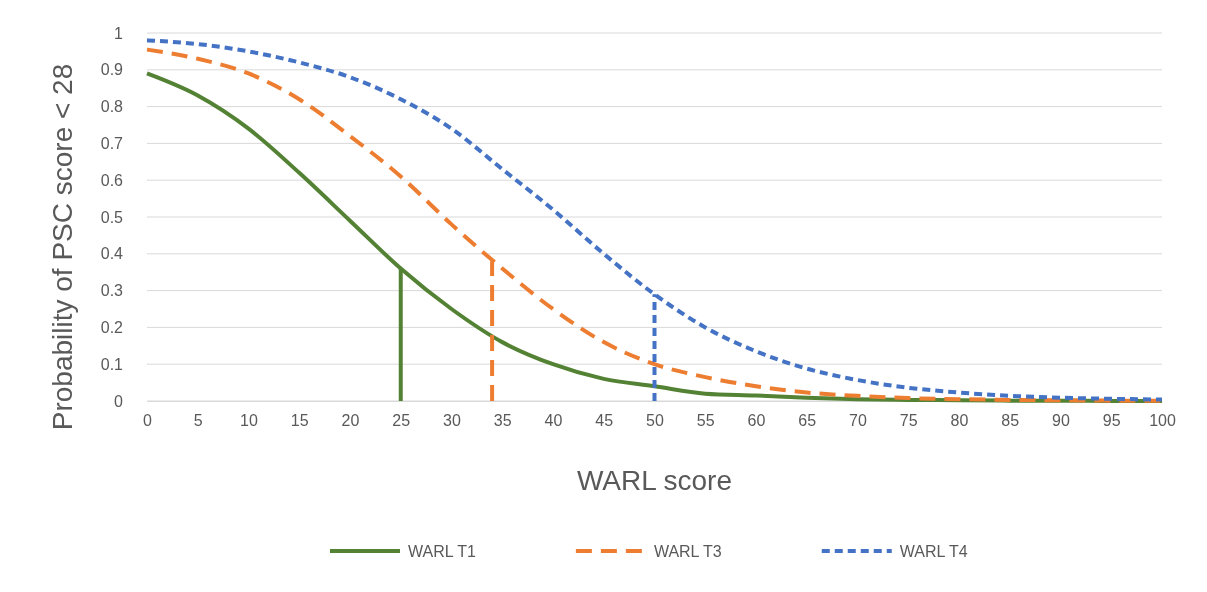  What do you see at coordinates (756, 421) in the screenshot?
I see `x-tick-label: 60` at bounding box center [756, 421].